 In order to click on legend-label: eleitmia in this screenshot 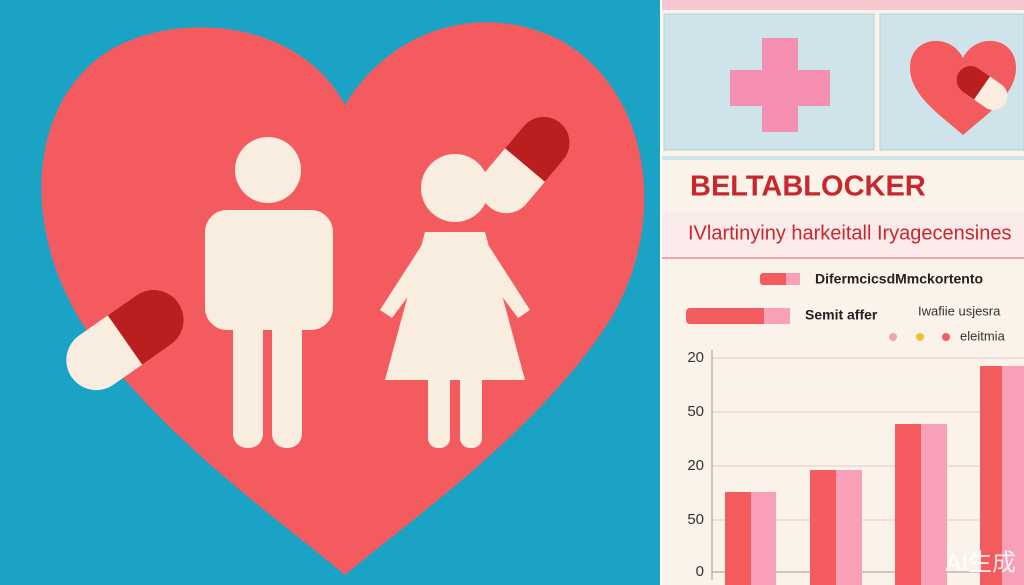, I will do `click(983, 335)`.